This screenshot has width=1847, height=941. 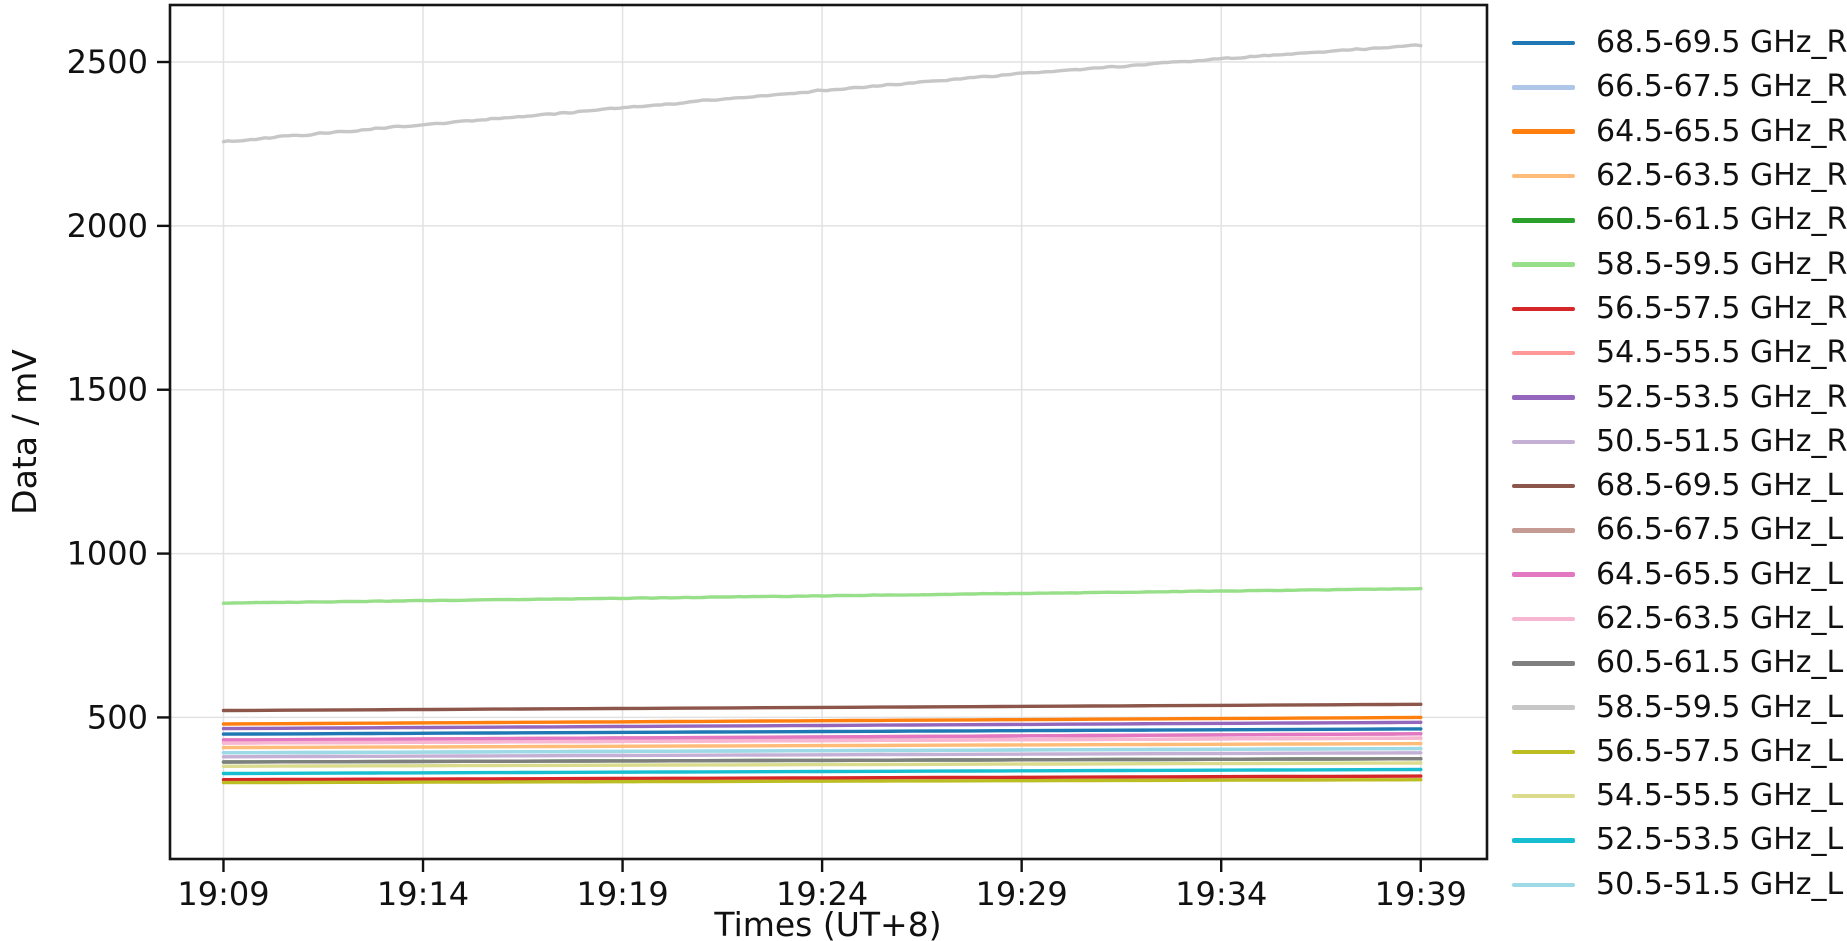 What do you see at coordinates (1720, 751) in the screenshot?
I see `legend-label: 56.5-57.5 GHz_L` at bounding box center [1720, 751].